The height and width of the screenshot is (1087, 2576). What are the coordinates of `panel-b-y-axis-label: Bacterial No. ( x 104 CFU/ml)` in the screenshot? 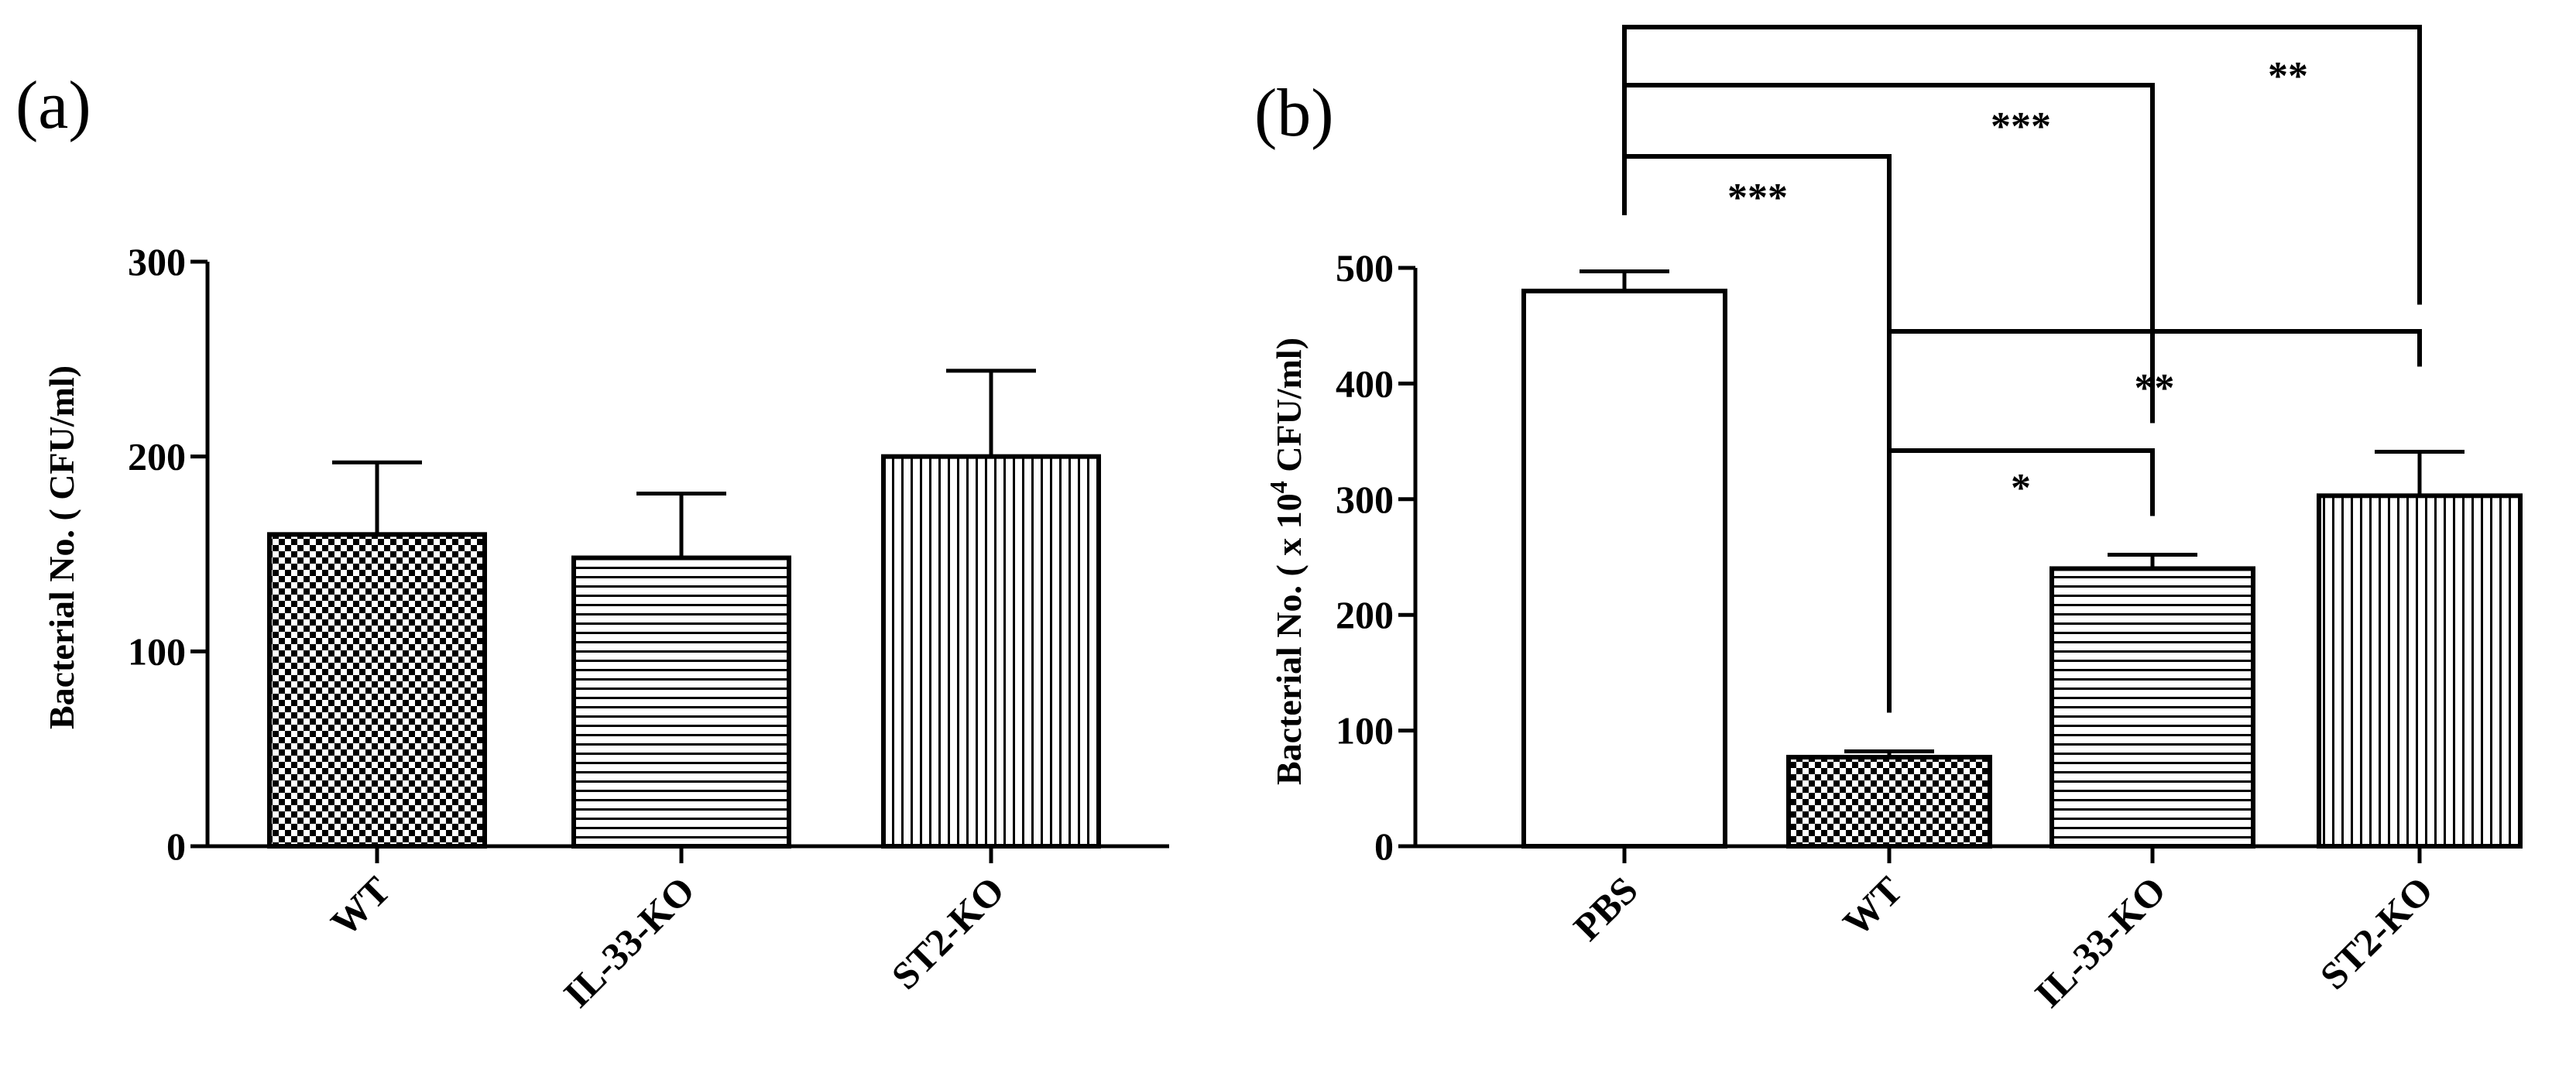 It's located at (1286, 561).